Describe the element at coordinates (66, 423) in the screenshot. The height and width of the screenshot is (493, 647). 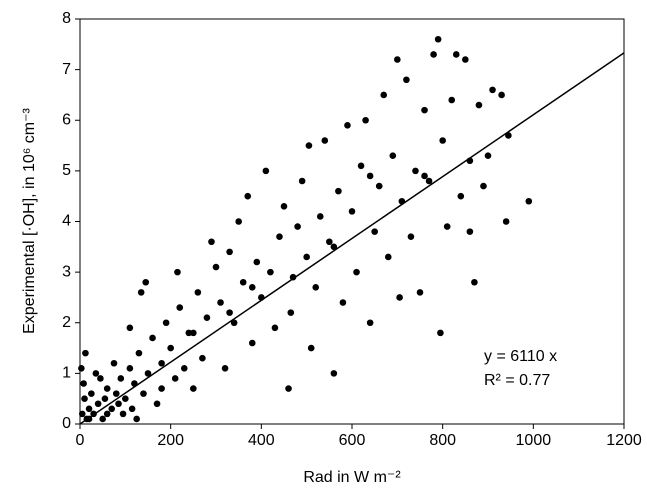
I see `y-tick-label: 0` at that location.